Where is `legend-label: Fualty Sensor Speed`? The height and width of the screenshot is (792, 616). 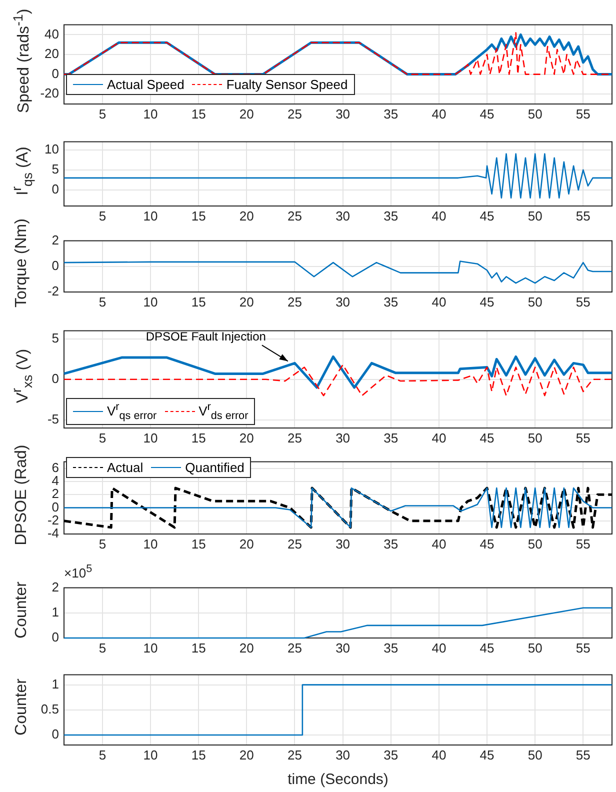
legend-label: Fualty Sensor Speed is located at coordinates (287, 84).